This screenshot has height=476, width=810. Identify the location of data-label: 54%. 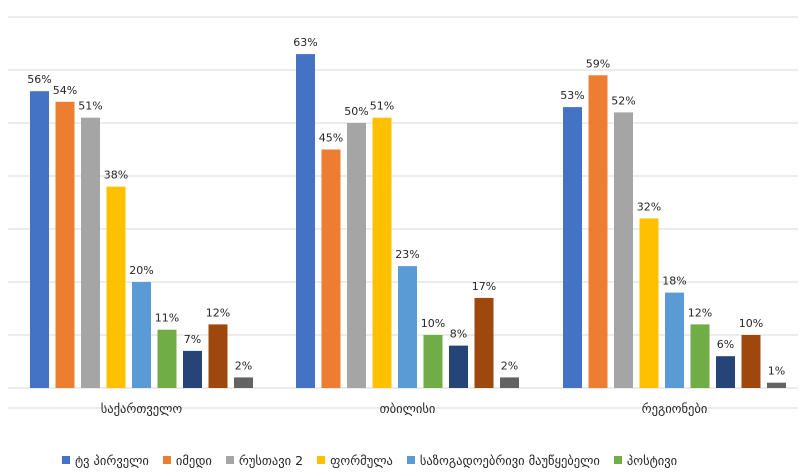
(65, 90).